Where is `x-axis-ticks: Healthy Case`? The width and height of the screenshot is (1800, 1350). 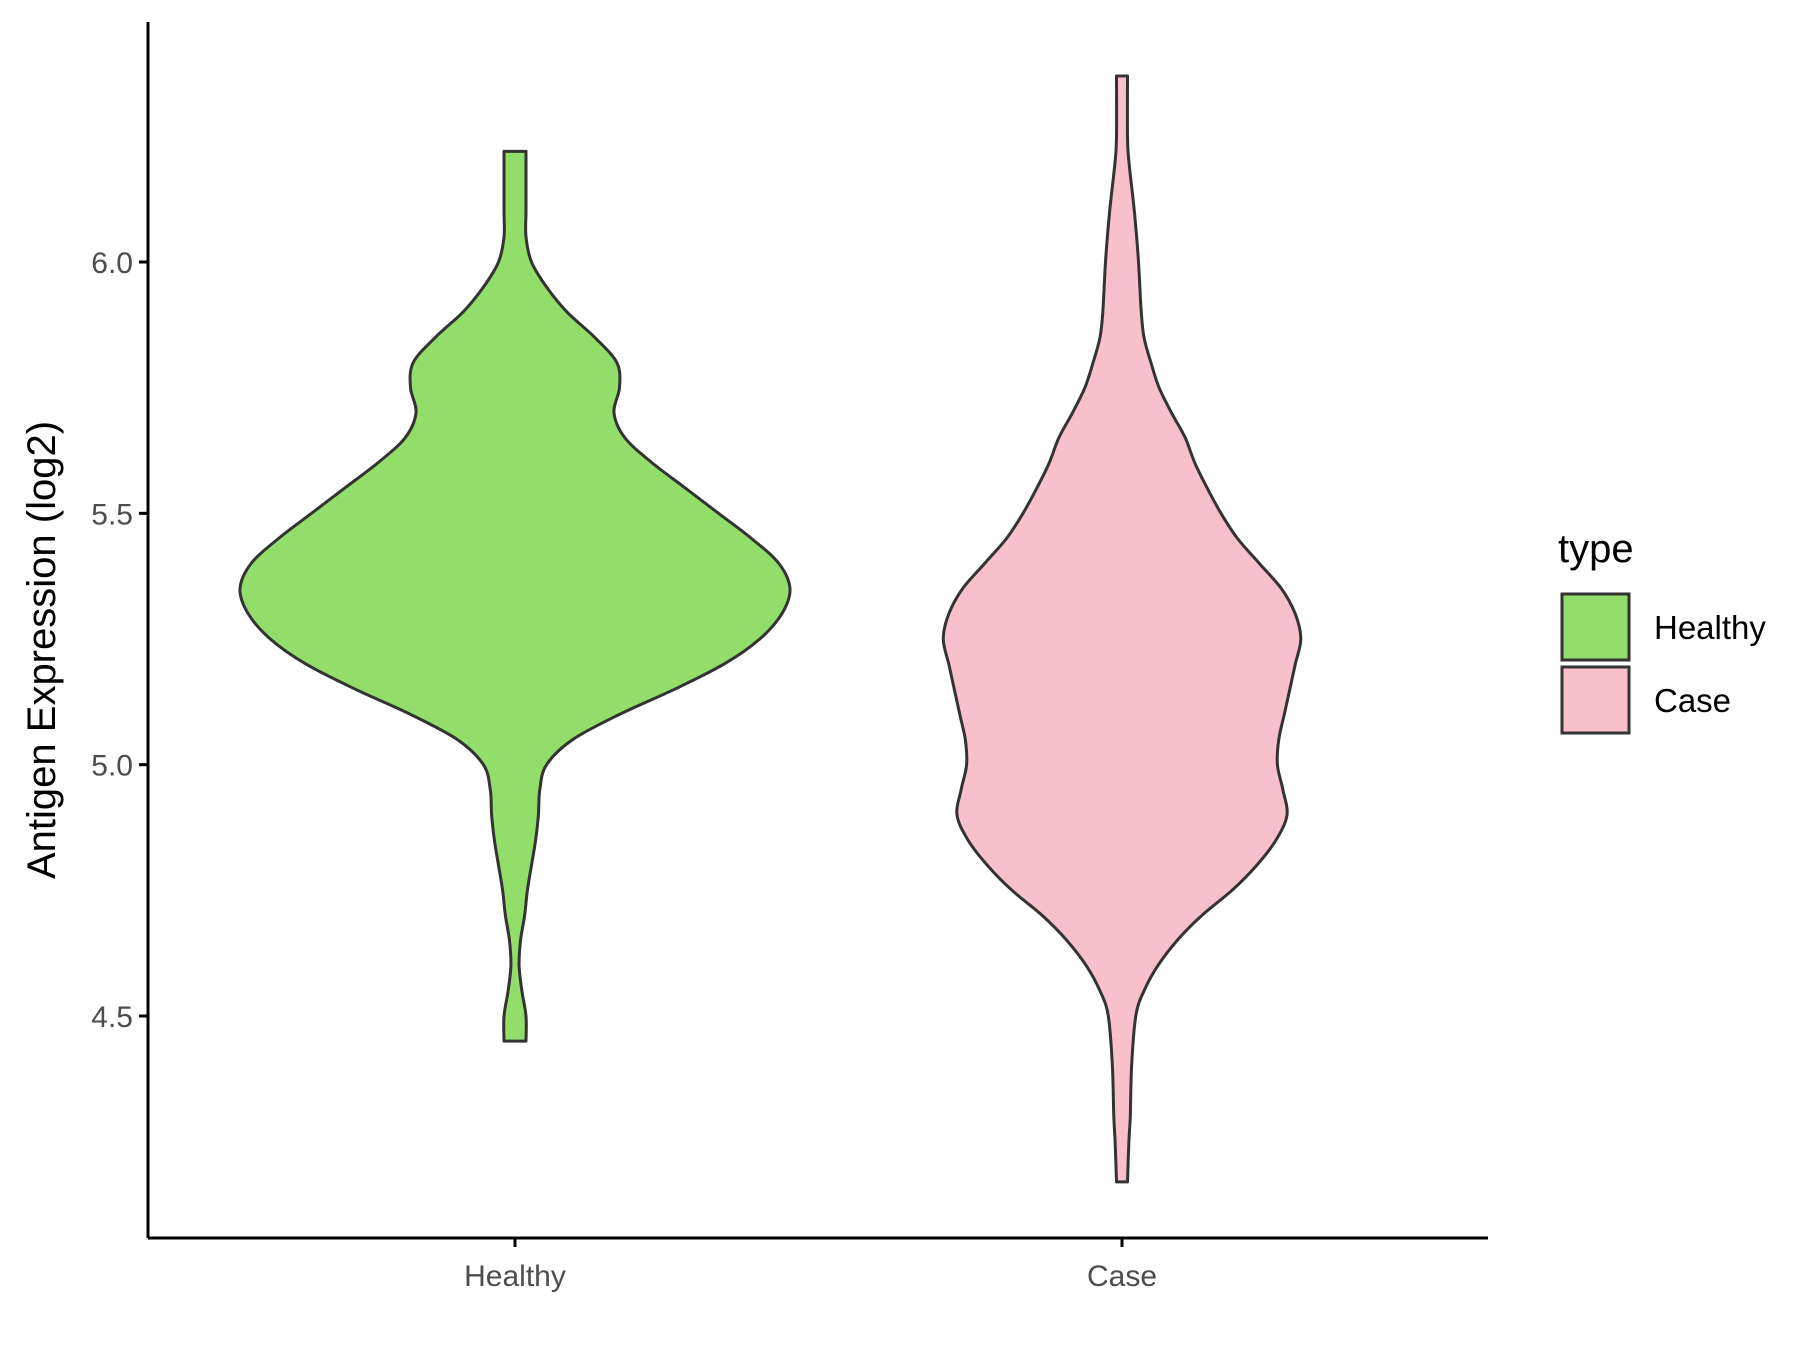
x-axis-ticks: Healthy Case is located at coordinates (810, 1265).